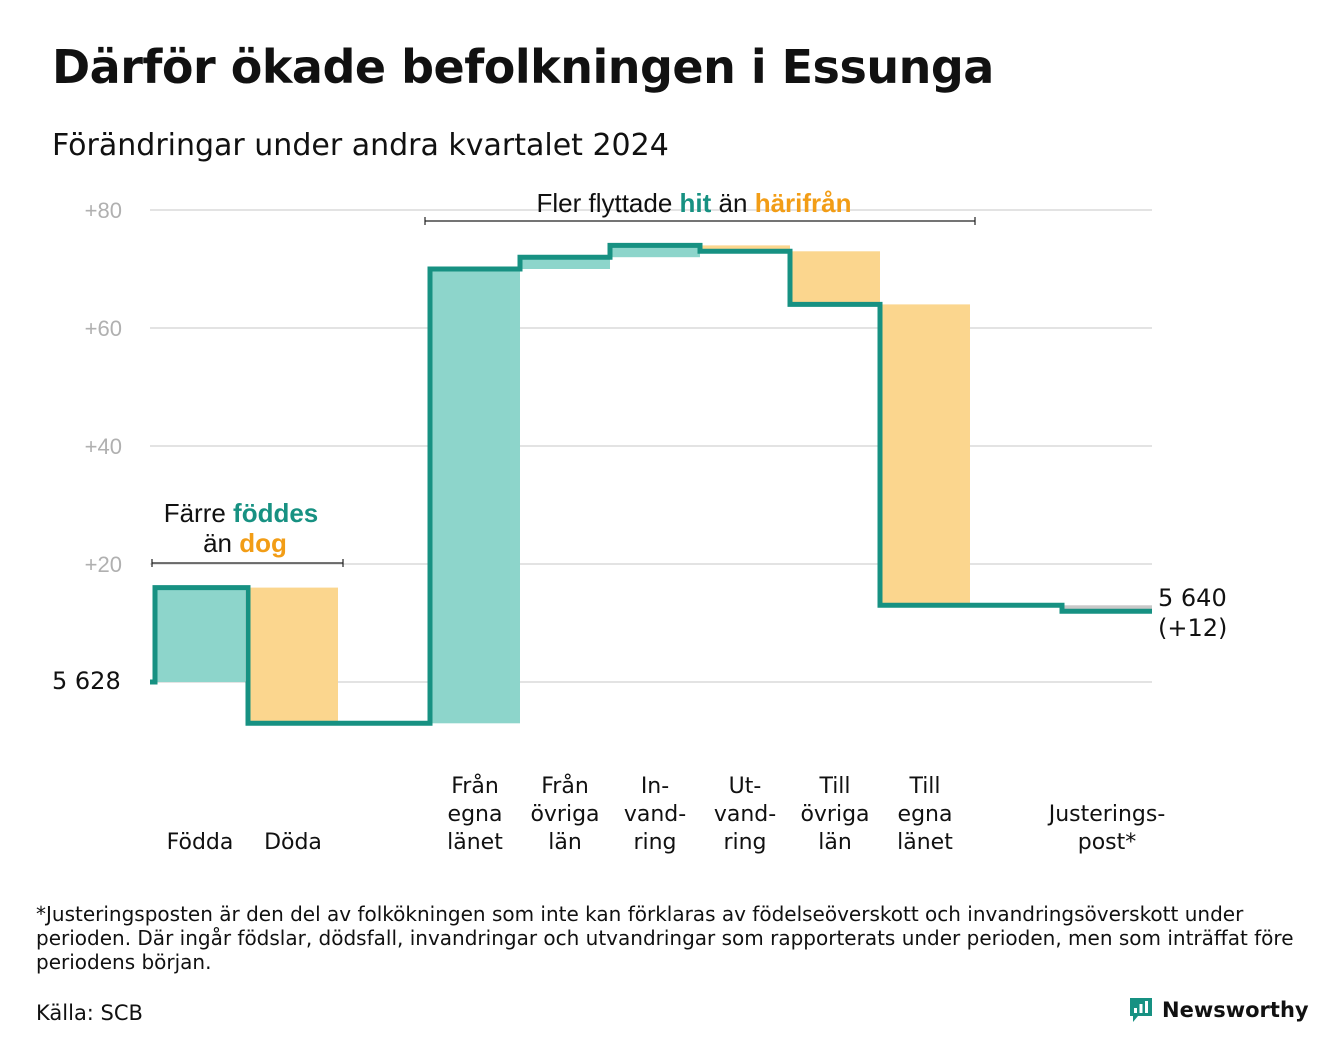 The width and height of the screenshot is (1340, 1060). What do you see at coordinates (241, 513) in the screenshot?
I see `births-annotation-line1: Färre föddes` at bounding box center [241, 513].